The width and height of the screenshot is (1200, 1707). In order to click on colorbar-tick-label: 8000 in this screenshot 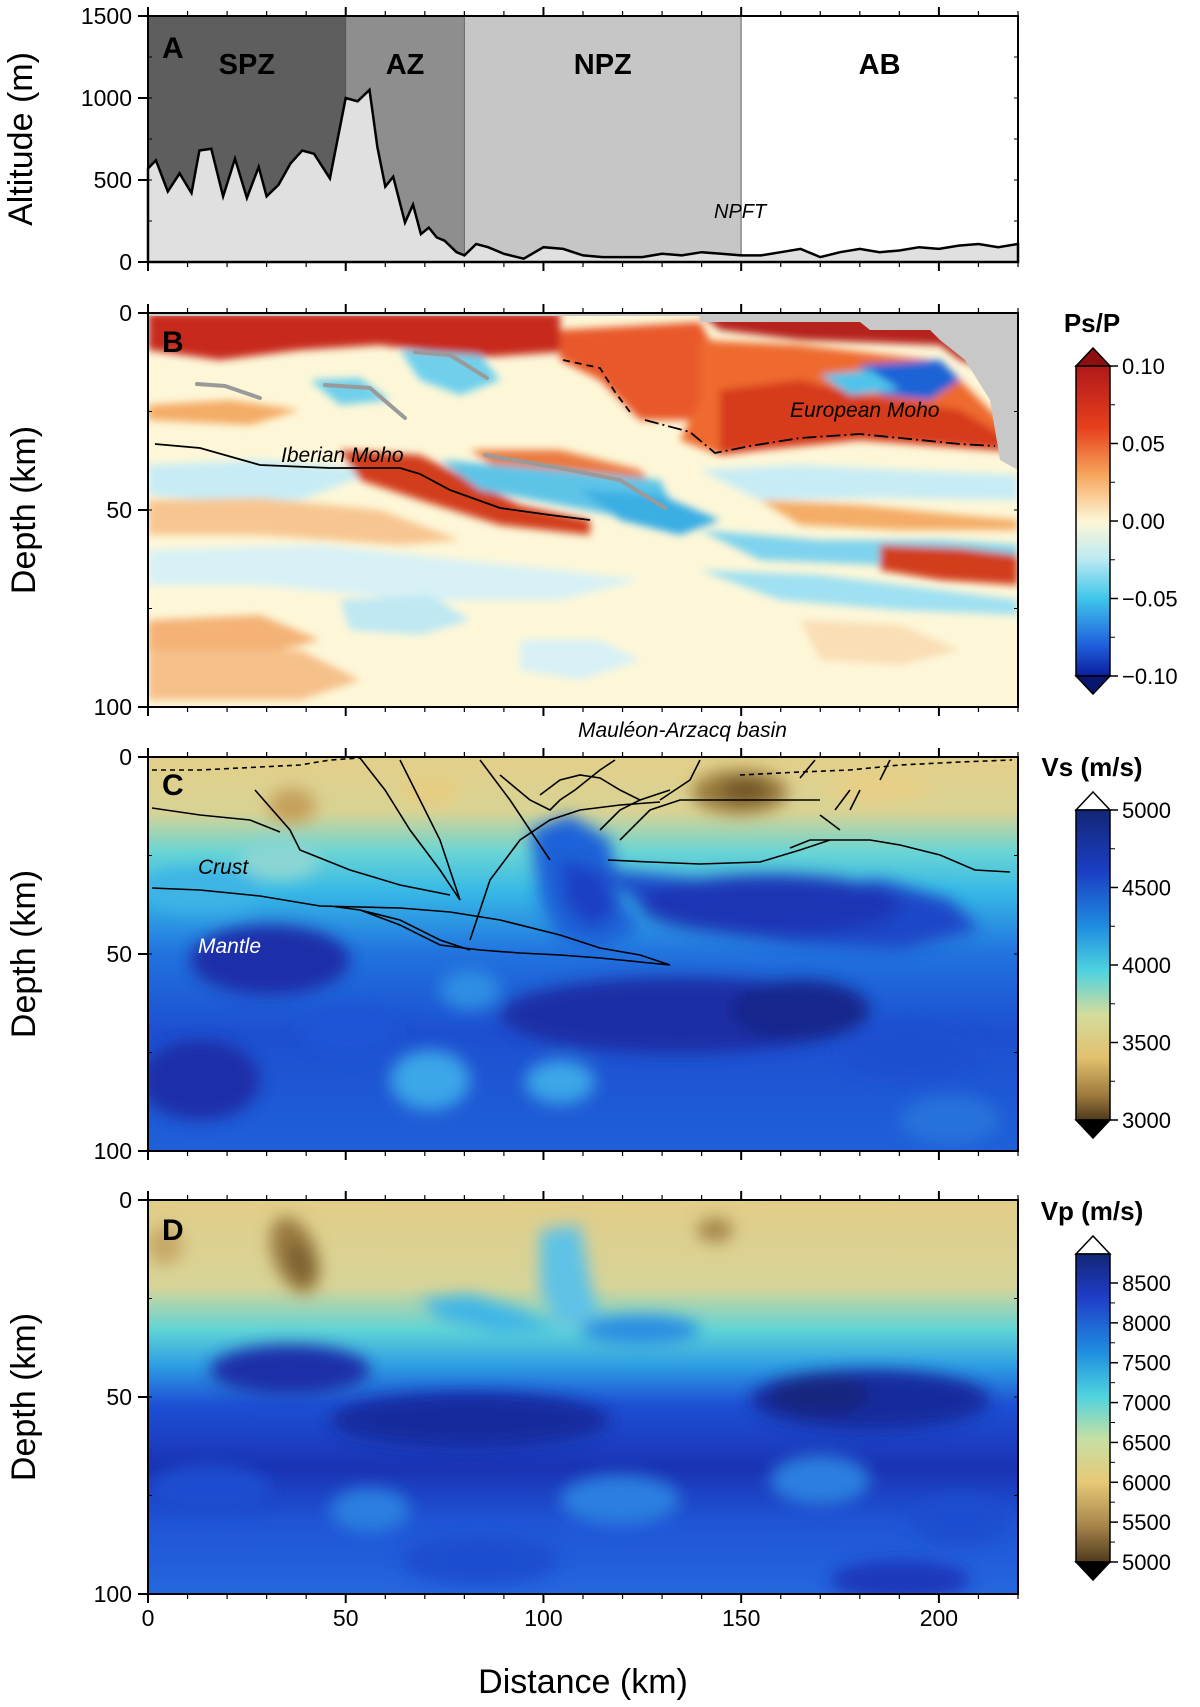, I will do `click(1146, 1323)`.